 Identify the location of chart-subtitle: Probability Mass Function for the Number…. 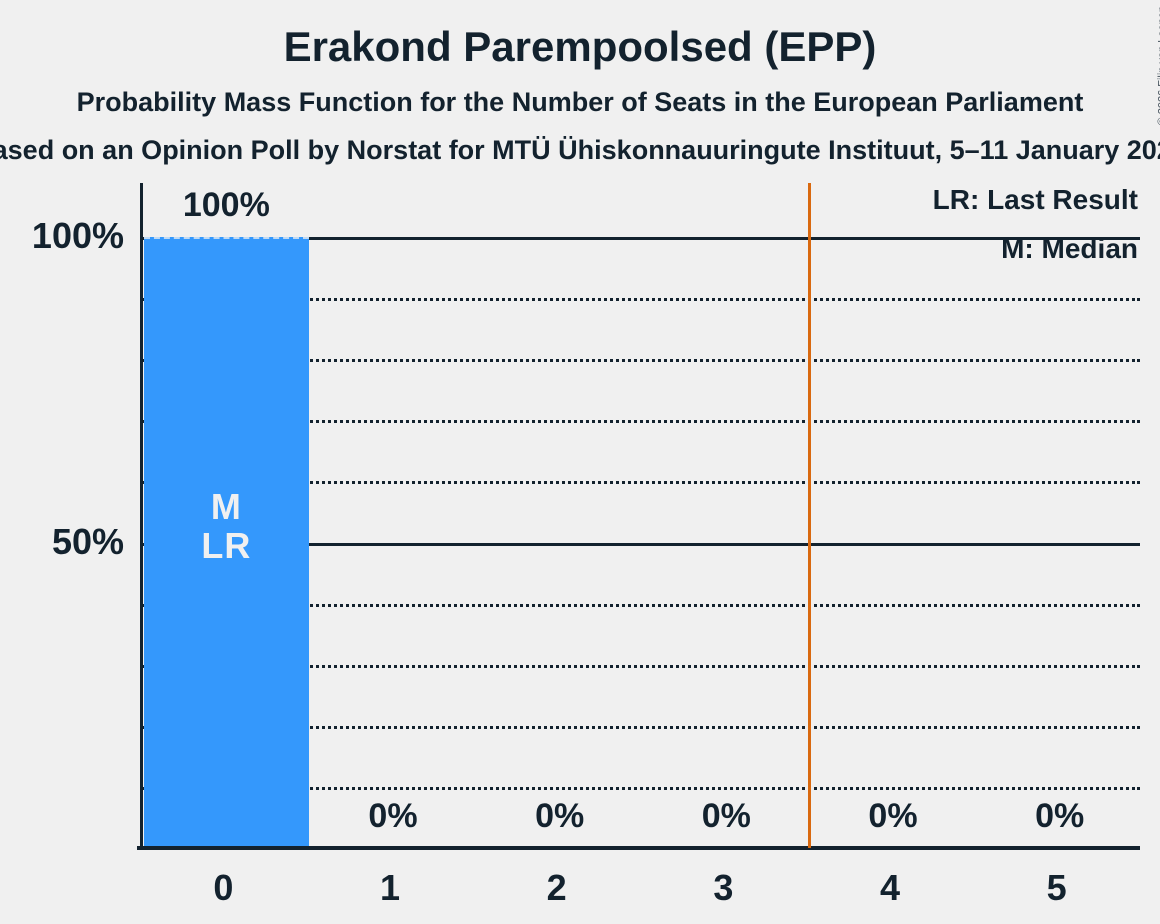
(580, 102).